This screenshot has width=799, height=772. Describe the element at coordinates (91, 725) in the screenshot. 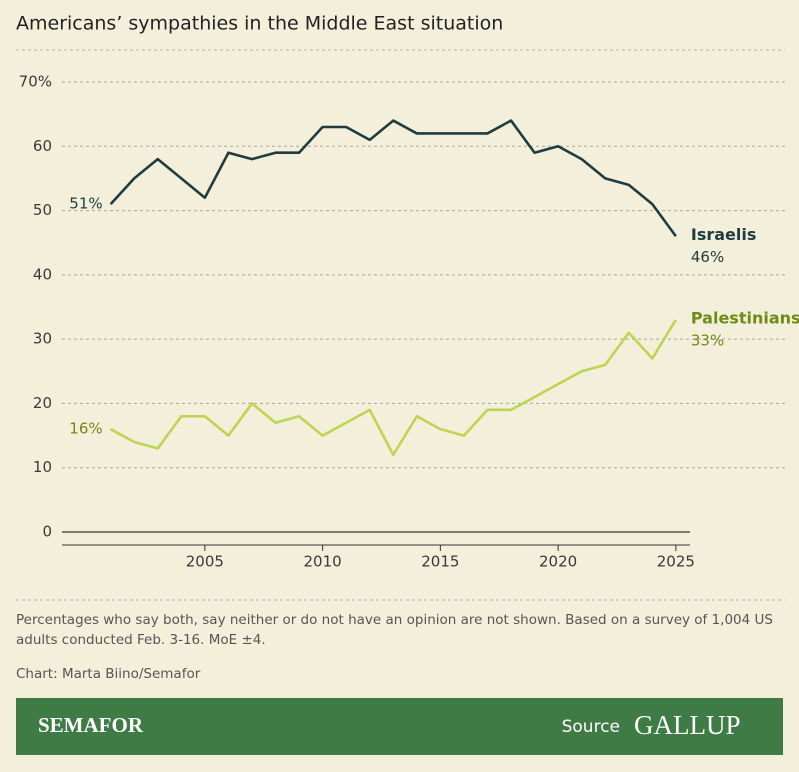

I see `brand: SEMAFOR` at that location.